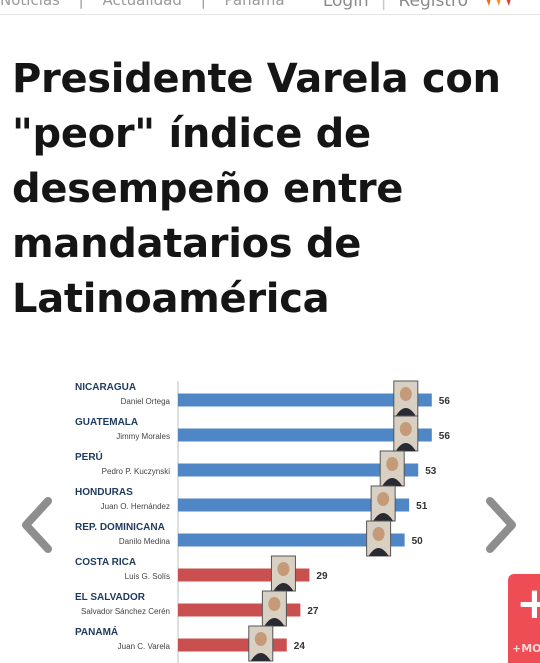  What do you see at coordinates (30, 4) in the screenshot?
I see `breadcrumb-item: Noticias` at bounding box center [30, 4].